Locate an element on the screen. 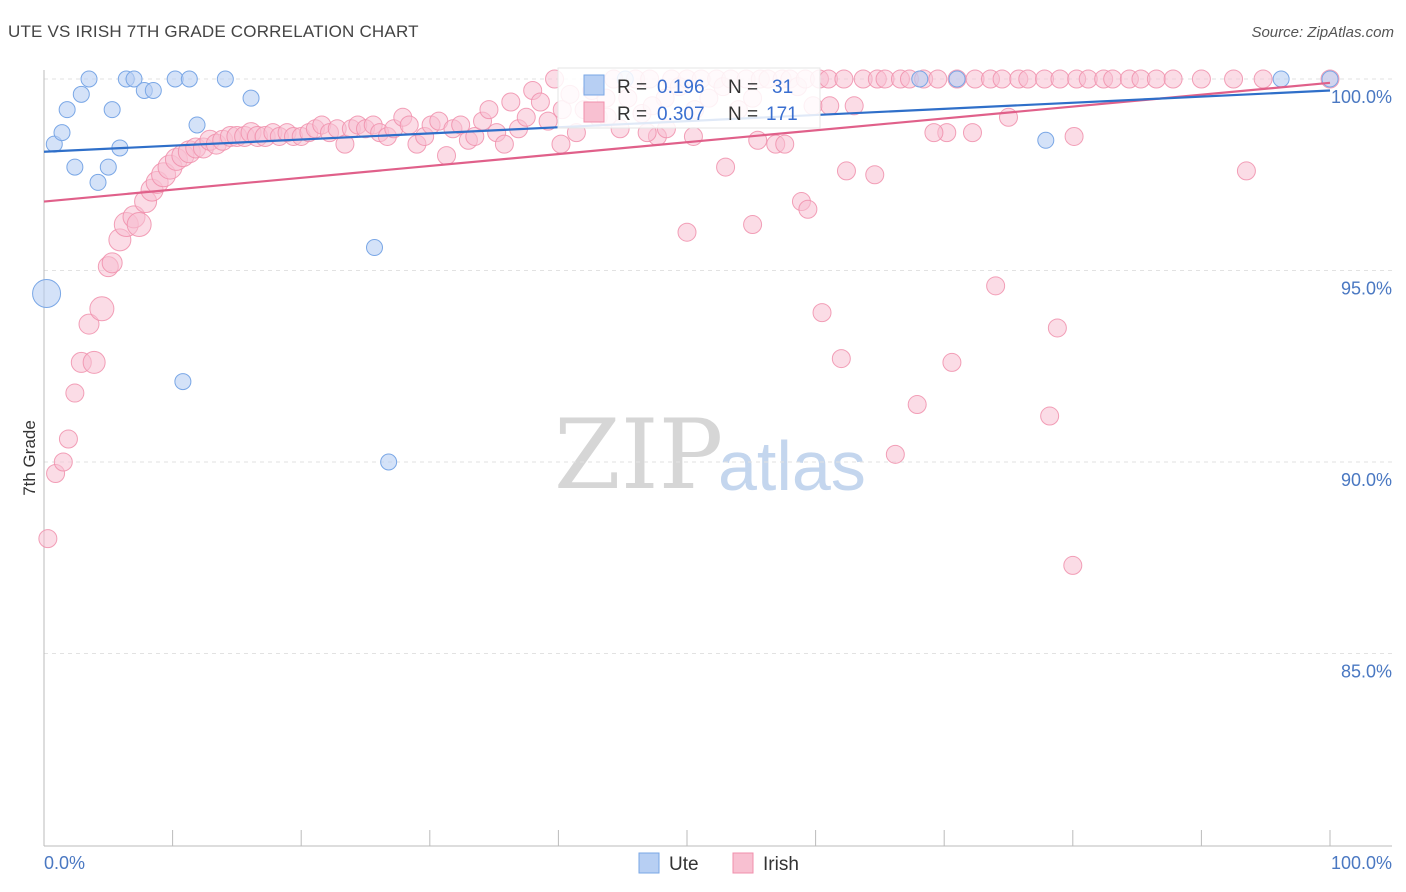  legend-ute-r-value: 0.196 is located at coordinates (681, 87).